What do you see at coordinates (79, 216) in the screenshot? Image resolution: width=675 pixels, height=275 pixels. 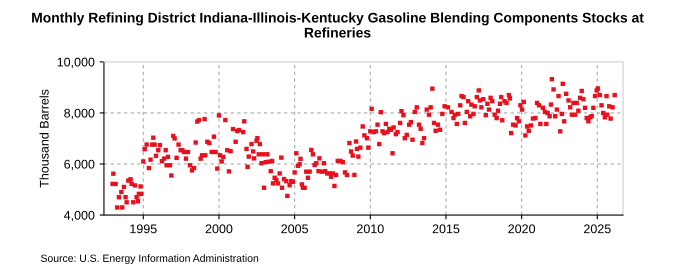 I see `y-tick-label: 4,000` at bounding box center [79, 216].